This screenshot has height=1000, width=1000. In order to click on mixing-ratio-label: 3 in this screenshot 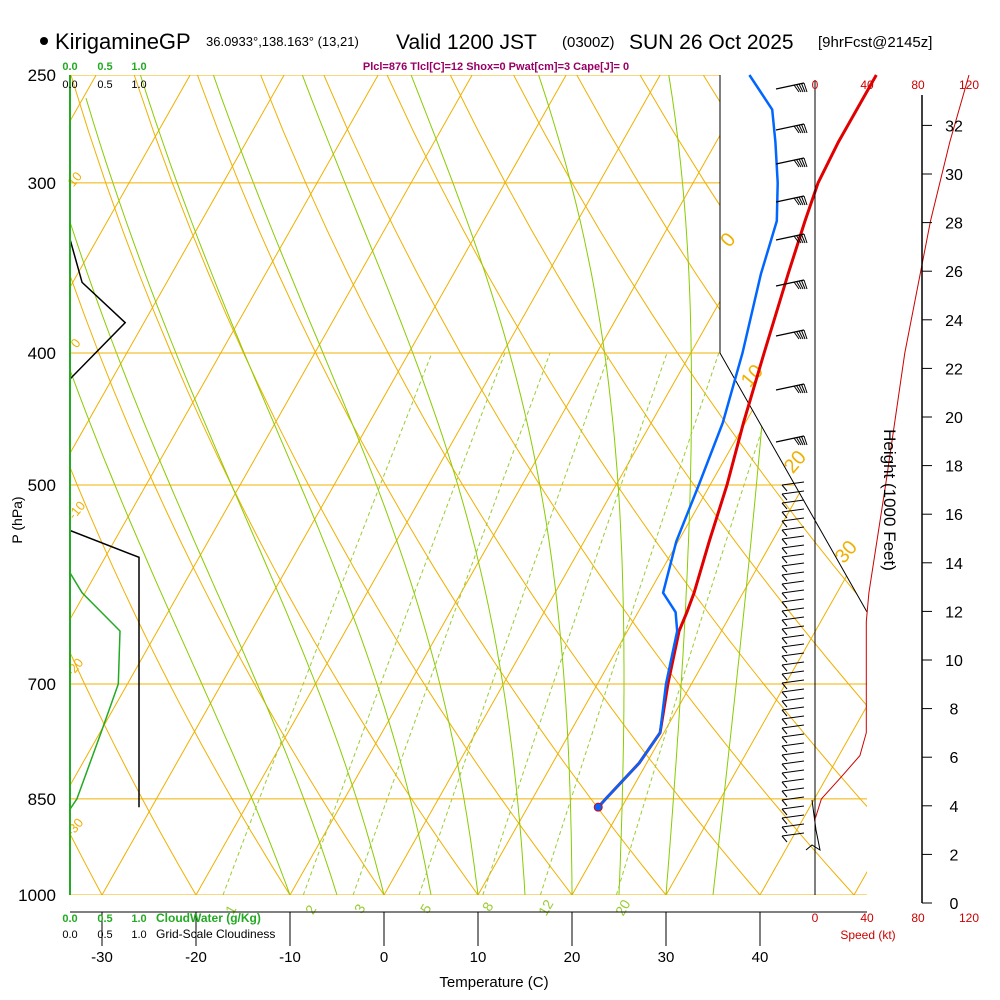, I will do `click(360, 908)`.